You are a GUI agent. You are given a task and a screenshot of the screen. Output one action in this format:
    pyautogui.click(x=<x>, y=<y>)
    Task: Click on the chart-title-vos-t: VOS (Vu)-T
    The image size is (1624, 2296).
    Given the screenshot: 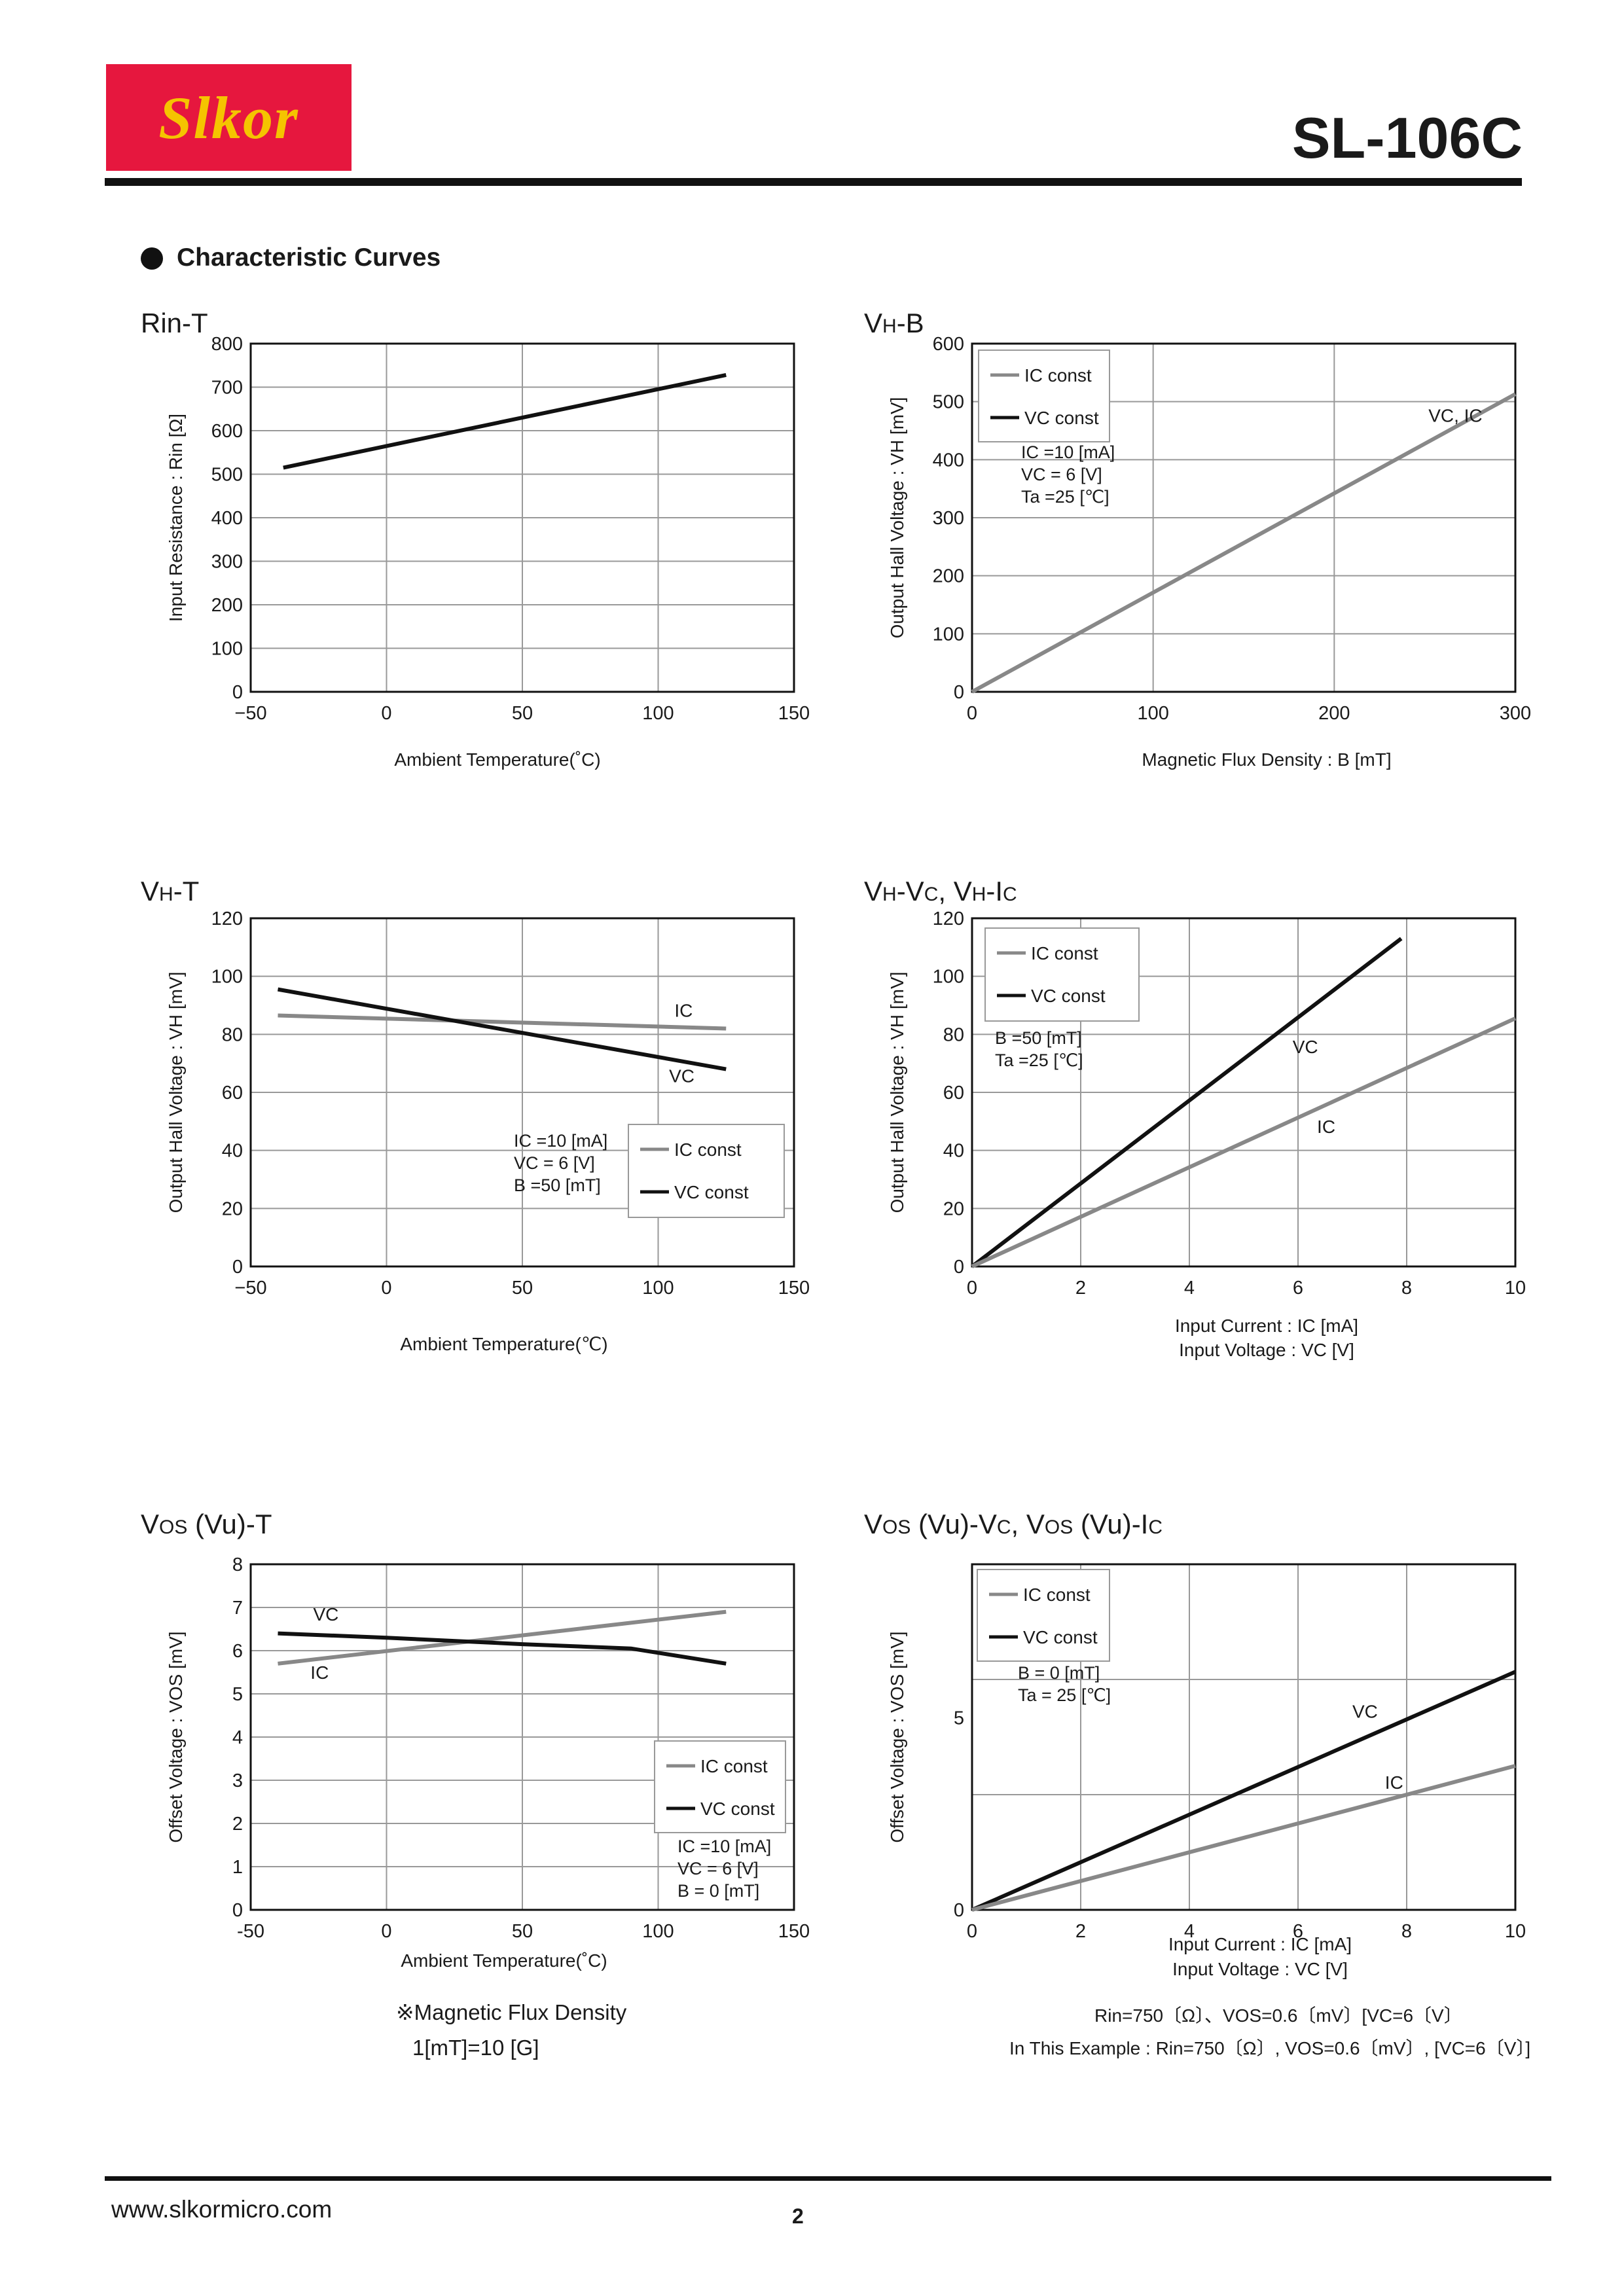 What is the action you would take?
    pyautogui.click(x=207, y=1524)
    